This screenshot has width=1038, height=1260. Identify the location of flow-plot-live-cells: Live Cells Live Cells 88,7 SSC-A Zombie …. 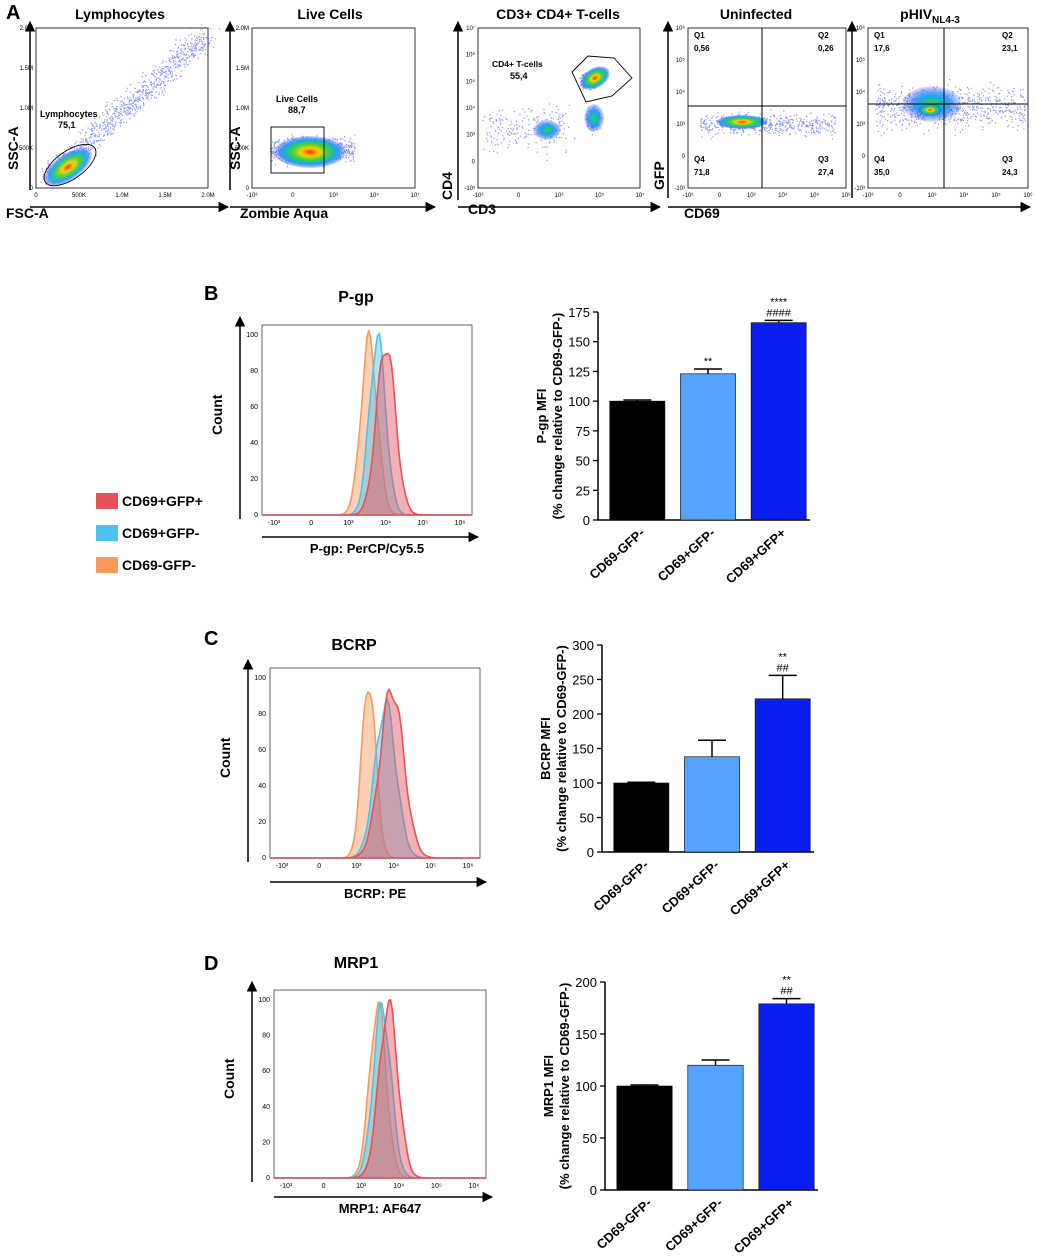
(330, 113).